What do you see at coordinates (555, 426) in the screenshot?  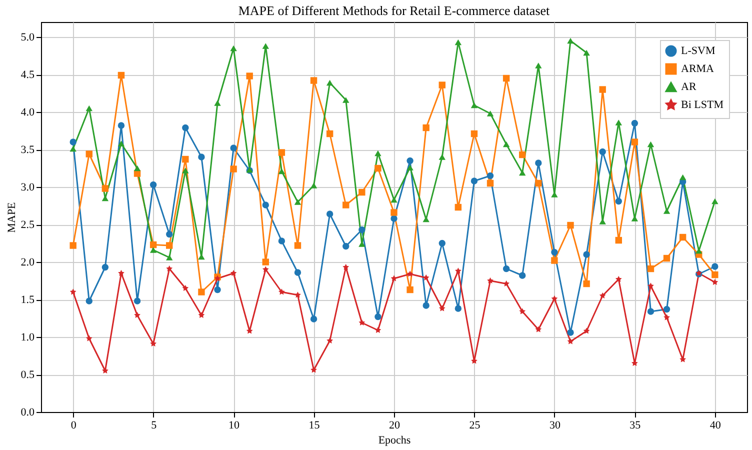 I see `x-tick-label: 30` at bounding box center [555, 426].